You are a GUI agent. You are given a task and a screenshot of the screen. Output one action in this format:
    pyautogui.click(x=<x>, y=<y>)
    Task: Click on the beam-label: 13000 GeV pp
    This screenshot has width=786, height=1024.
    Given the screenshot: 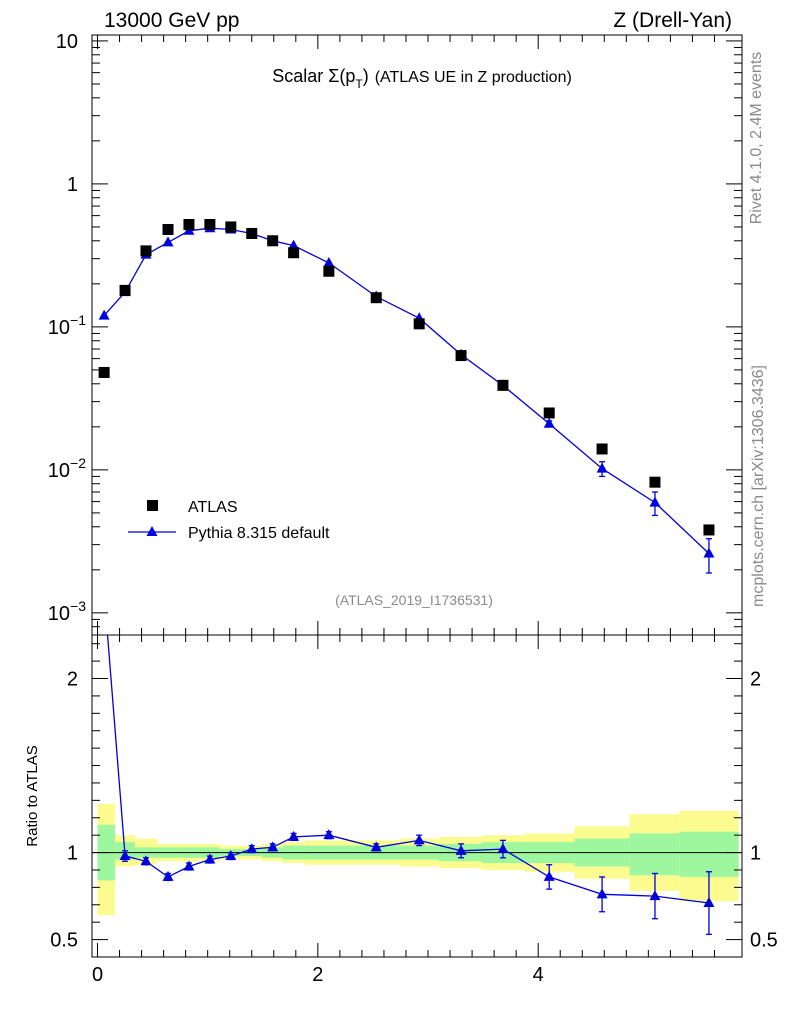 What is the action you would take?
    pyautogui.click(x=171, y=20)
    